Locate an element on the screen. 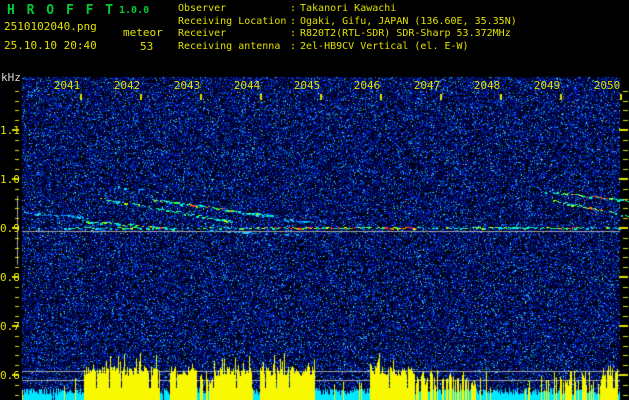 Image resolution: width=629 pixels, height=400 pixels. freq-tick-label: 0.9 is located at coordinates (10, 228).